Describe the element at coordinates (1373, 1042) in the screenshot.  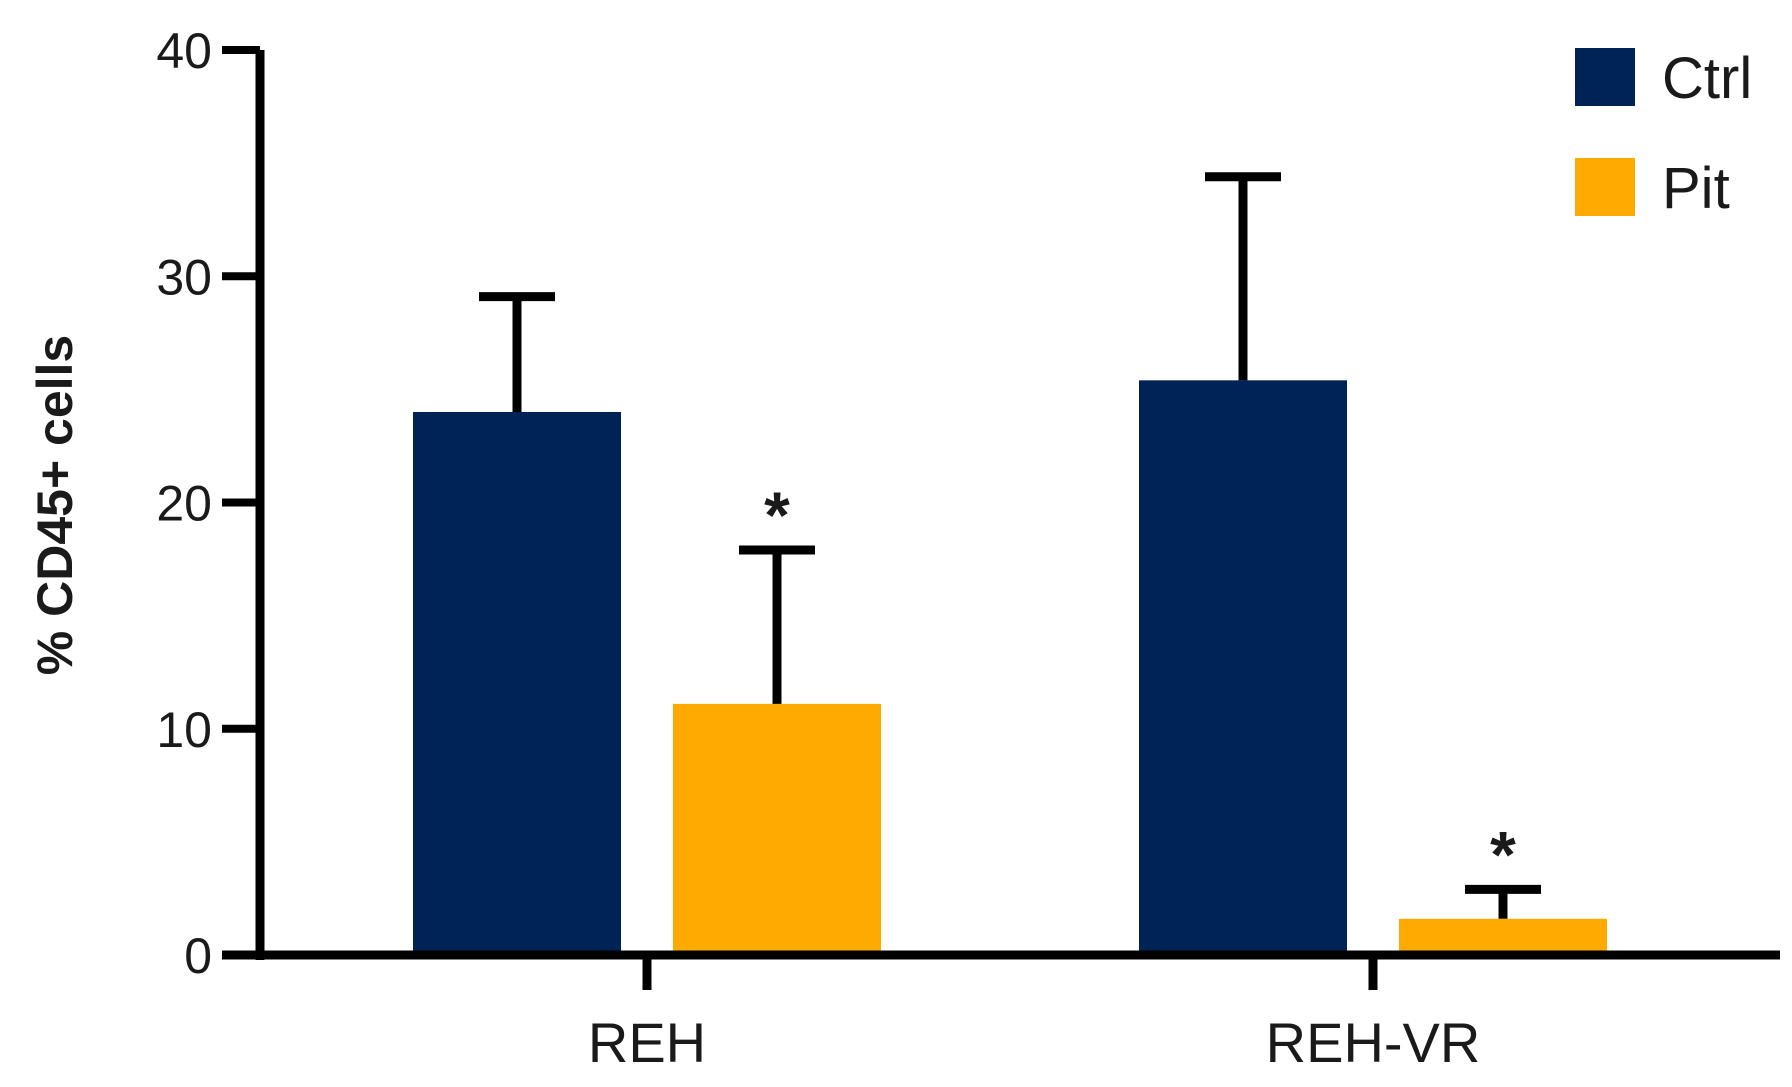
I see `category-label: REH-VR` at that location.